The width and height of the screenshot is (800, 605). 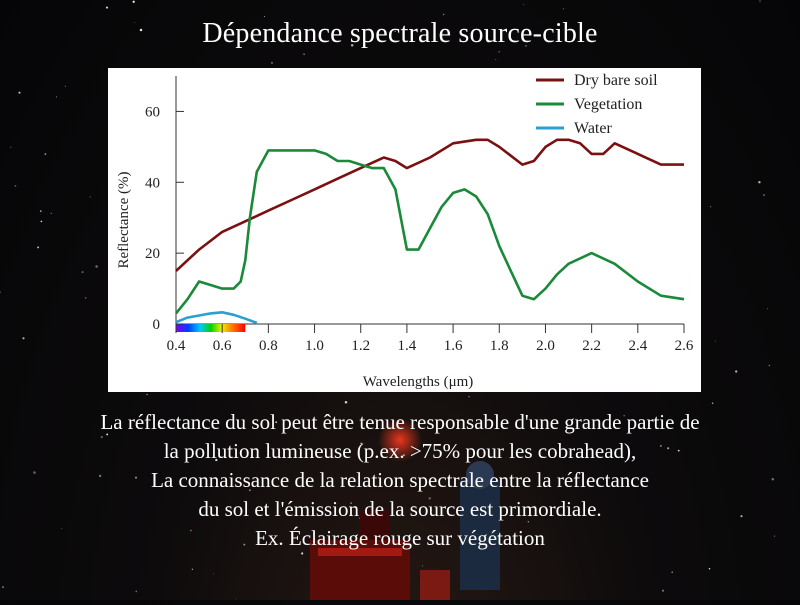 I want to click on x-tick-label: 0.8, so click(x=268, y=346).